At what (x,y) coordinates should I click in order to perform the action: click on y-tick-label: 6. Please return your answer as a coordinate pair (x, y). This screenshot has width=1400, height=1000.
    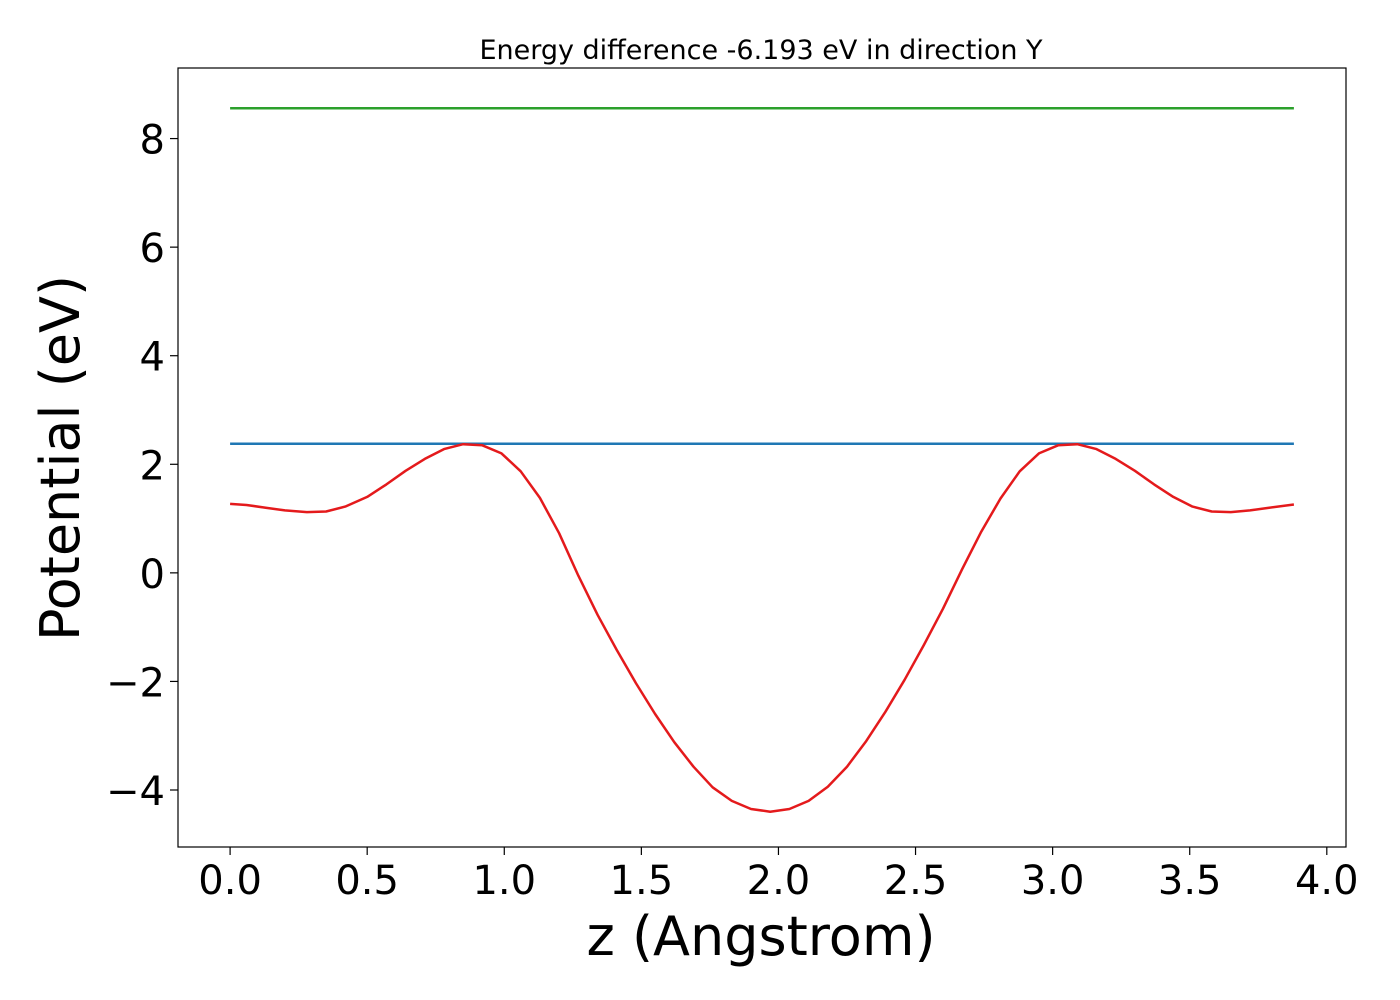
    Looking at the image, I should click on (152, 249).